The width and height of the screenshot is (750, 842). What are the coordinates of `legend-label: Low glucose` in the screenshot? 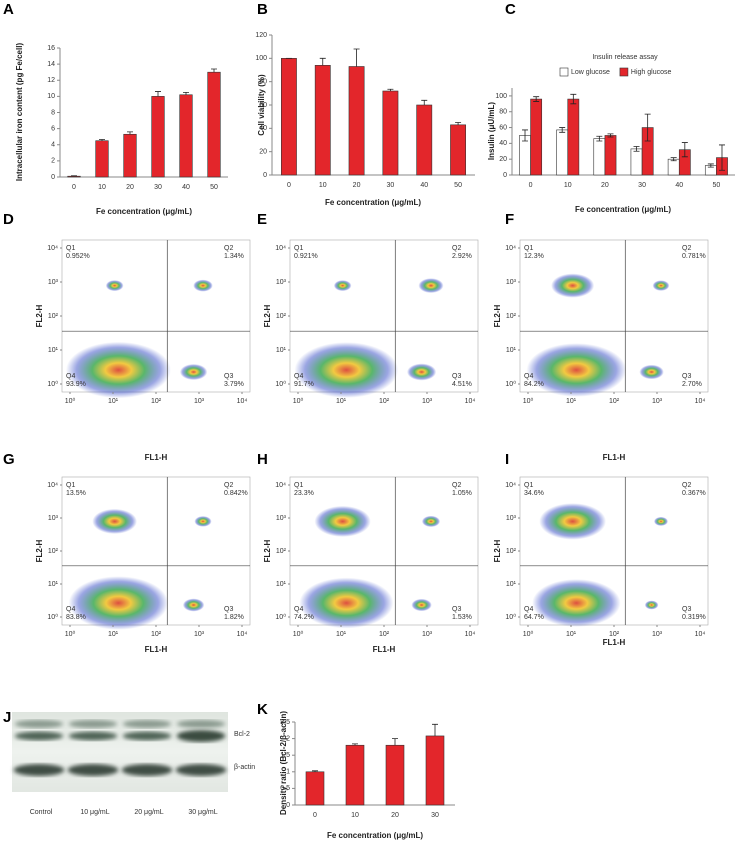 It's located at (590, 72).